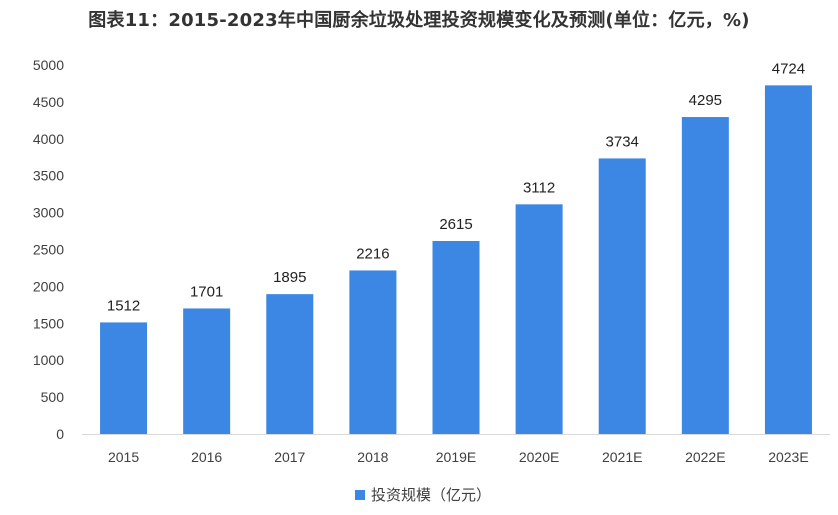  What do you see at coordinates (289, 457) in the screenshot?
I see `x-tick-label: 2017` at bounding box center [289, 457].